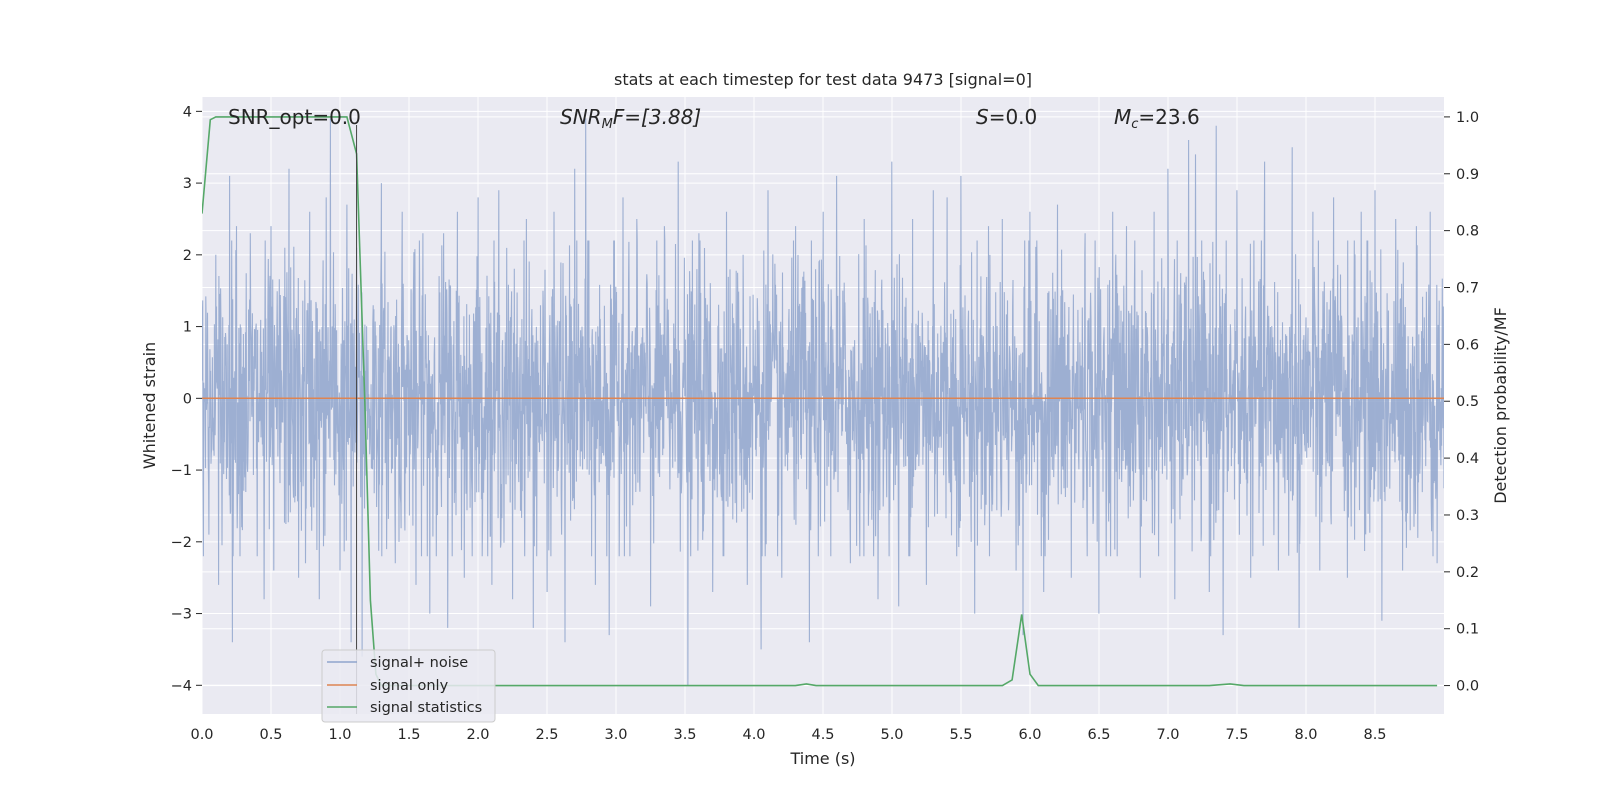 The height and width of the screenshot is (800, 1600). Describe the element at coordinates (1374, 735) in the screenshot. I see `x-tick-label: 8.5` at that location.